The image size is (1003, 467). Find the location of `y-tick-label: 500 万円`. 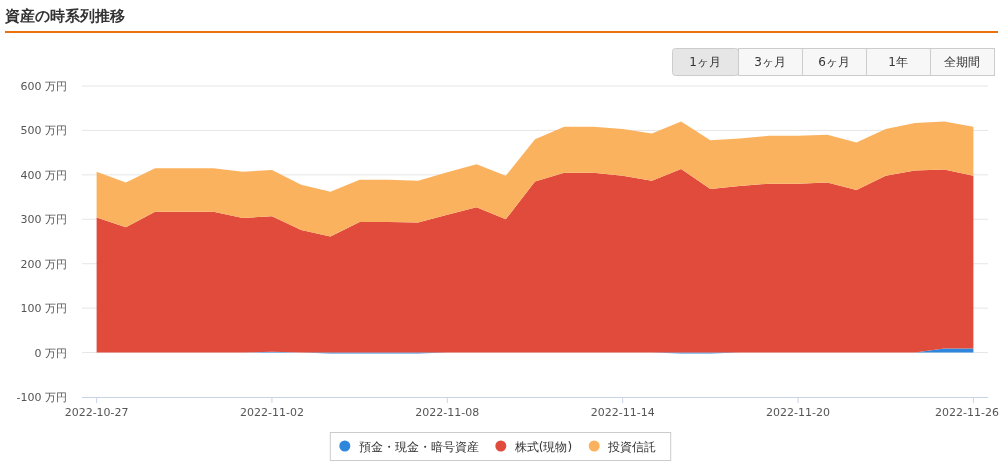

y-tick-label: 500 万円 is located at coordinates (43, 131).